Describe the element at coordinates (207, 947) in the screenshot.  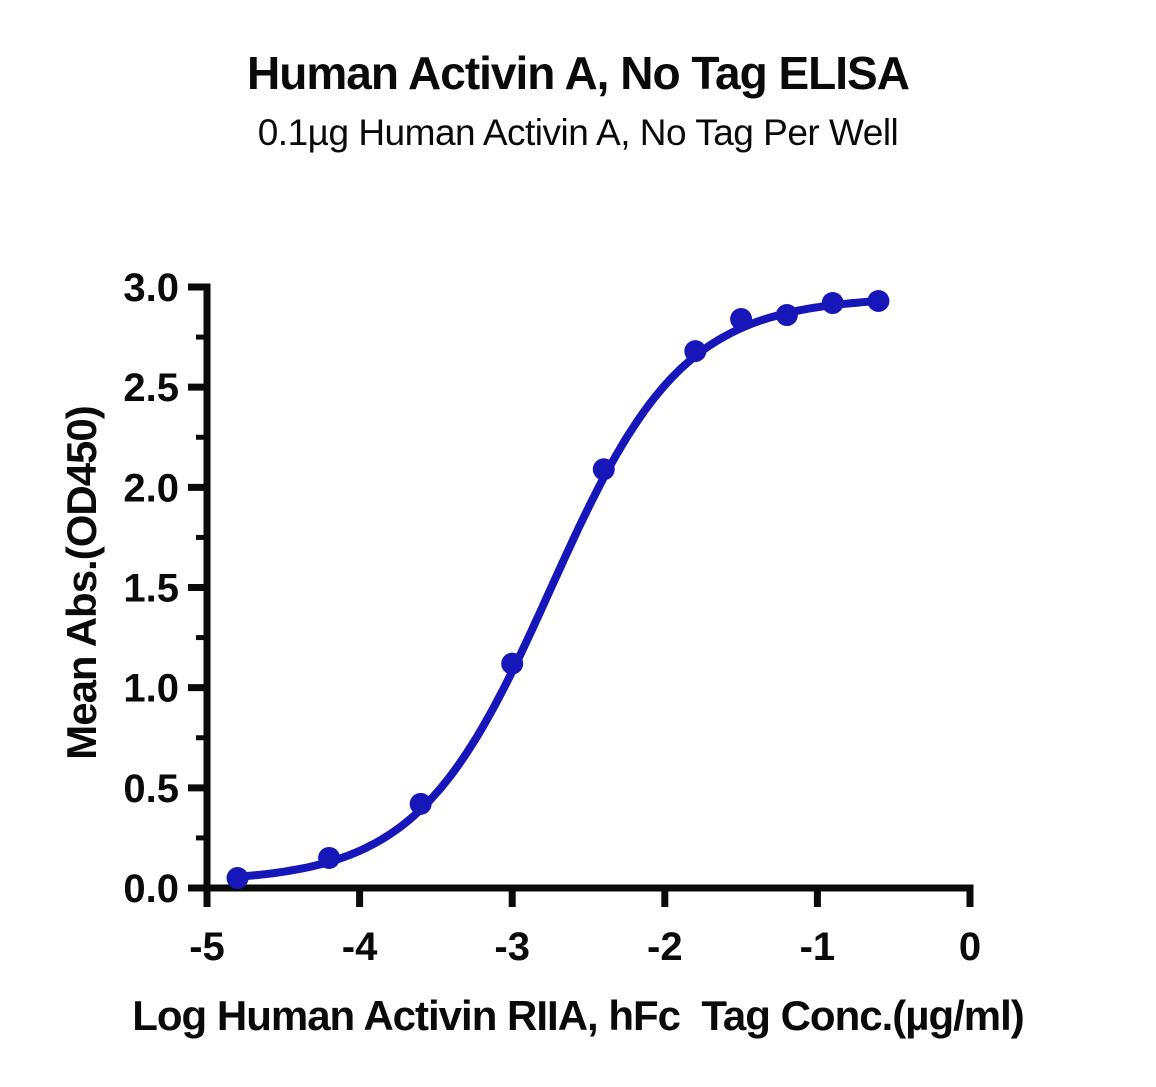
I see `x-tick-label: -5` at that location.